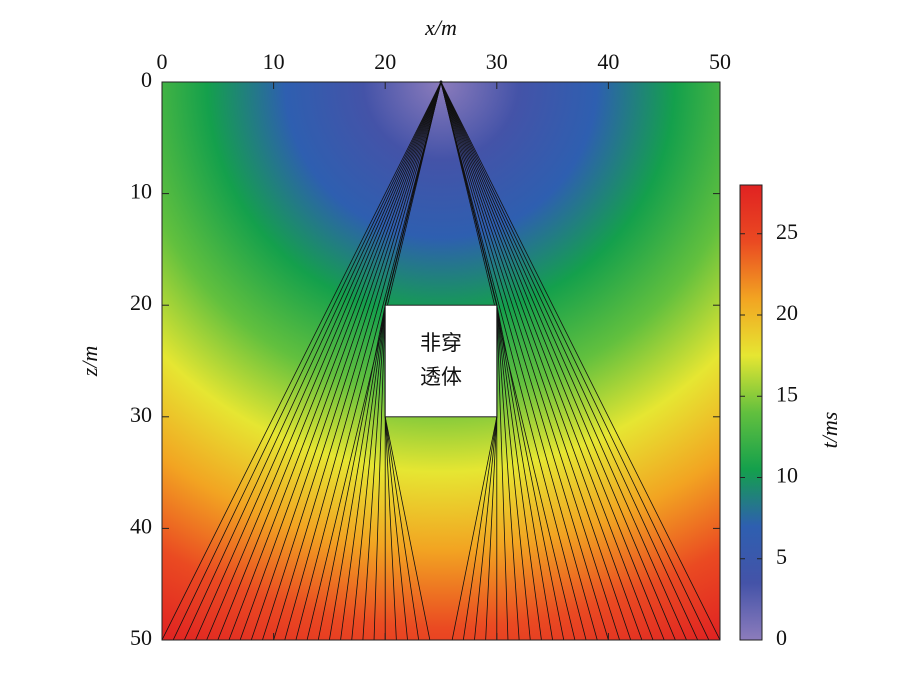 The image size is (900, 675). Describe the element at coordinates (781, 637) in the screenshot. I see `colorbar-tick-label: 0` at that location.